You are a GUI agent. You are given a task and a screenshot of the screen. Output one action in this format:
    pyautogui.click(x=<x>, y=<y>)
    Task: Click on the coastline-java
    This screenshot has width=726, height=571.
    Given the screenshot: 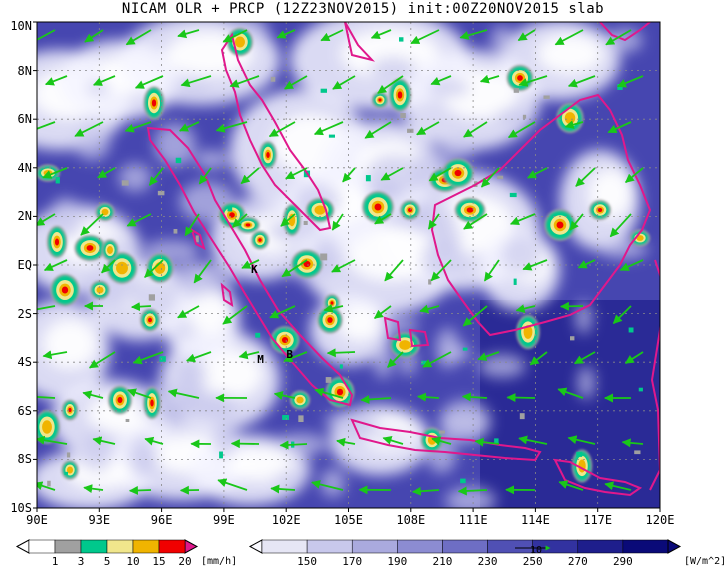 What is the action you would take?
    pyautogui.click(x=446, y=440)
    